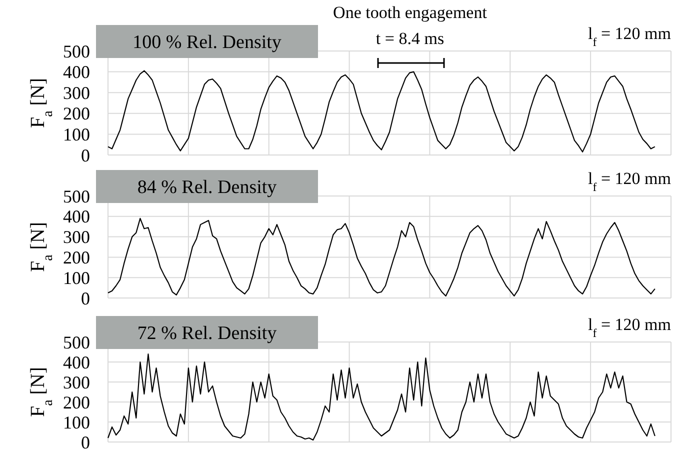 The height and width of the screenshot is (454, 676). Describe the element at coordinates (207, 187) in the screenshot. I see `chart-title: 84 % Rel. Density` at that location.